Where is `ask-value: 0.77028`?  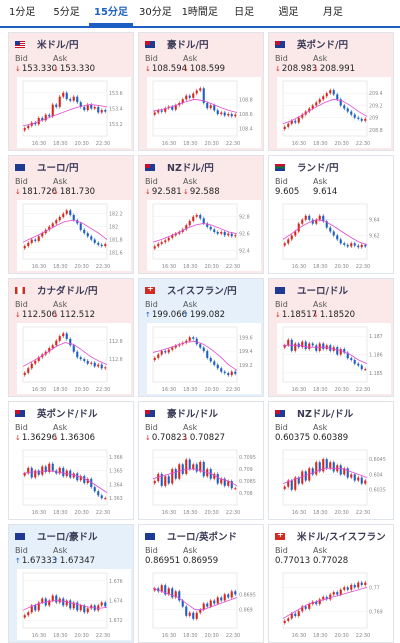 ask-value: 0.77028 is located at coordinates (330, 561).